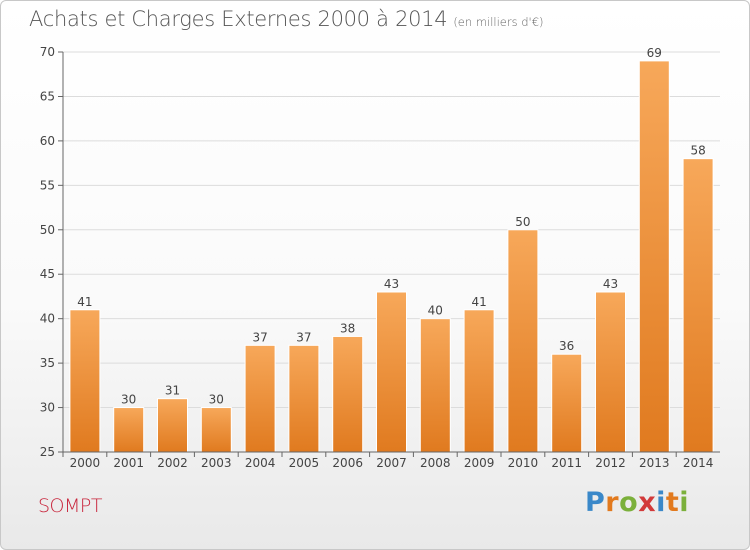  What do you see at coordinates (47, 230) in the screenshot?
I see `y-tick-label: 50` at bounding box center [47, 230].